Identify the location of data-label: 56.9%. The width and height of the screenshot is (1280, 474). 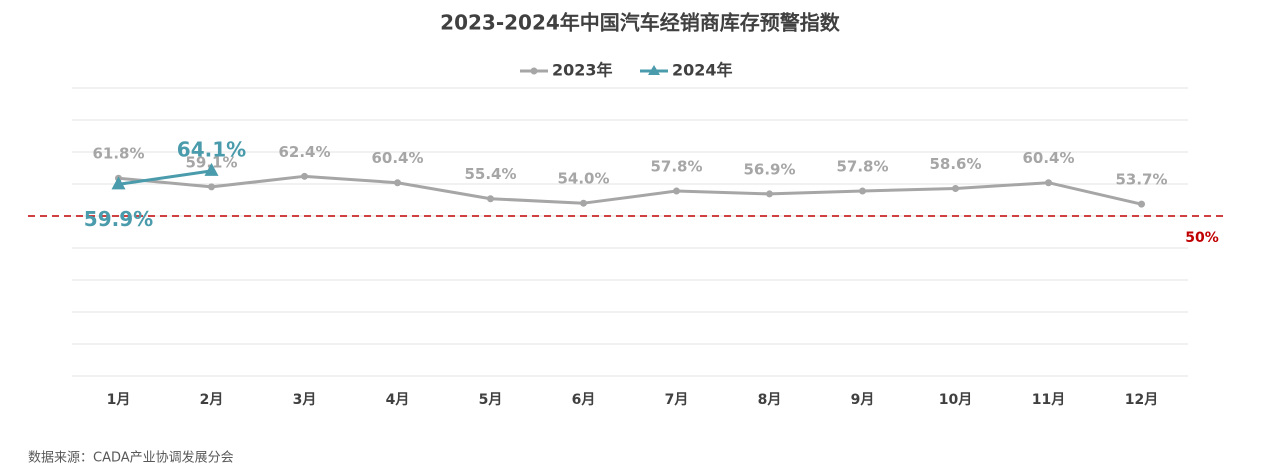
(769, 169).